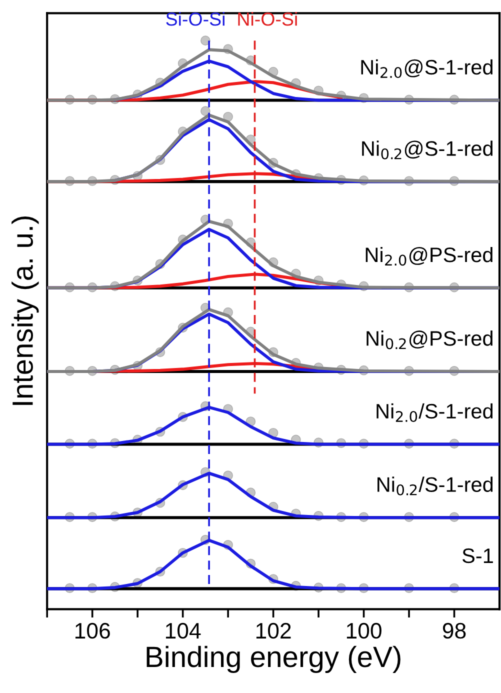 The height and width of the screenshot is (693, 501). I want to click on x-axis-title: Binding energy (eV), so click(273, 660).